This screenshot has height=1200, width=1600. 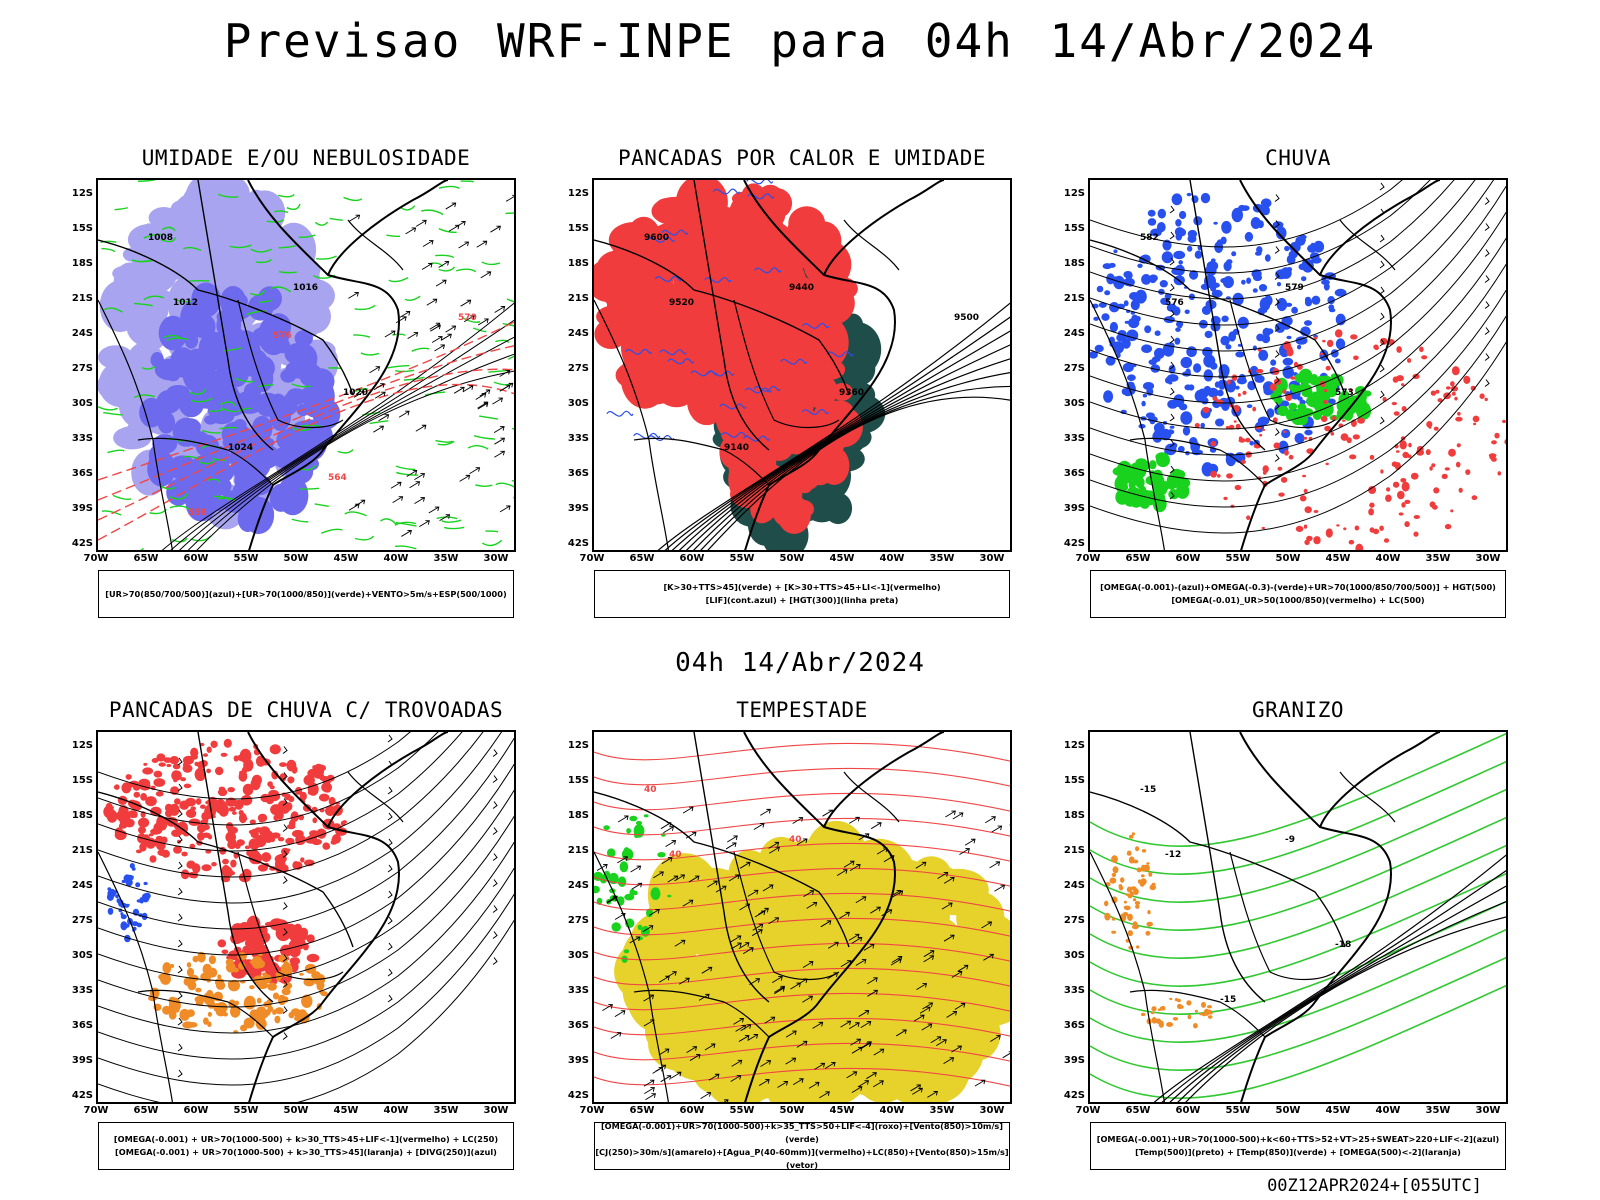 What do you see at coordinates (1149, 238) in the screenshot?
I see `contour-value-label: 582` at bounding box center [1149, 238].